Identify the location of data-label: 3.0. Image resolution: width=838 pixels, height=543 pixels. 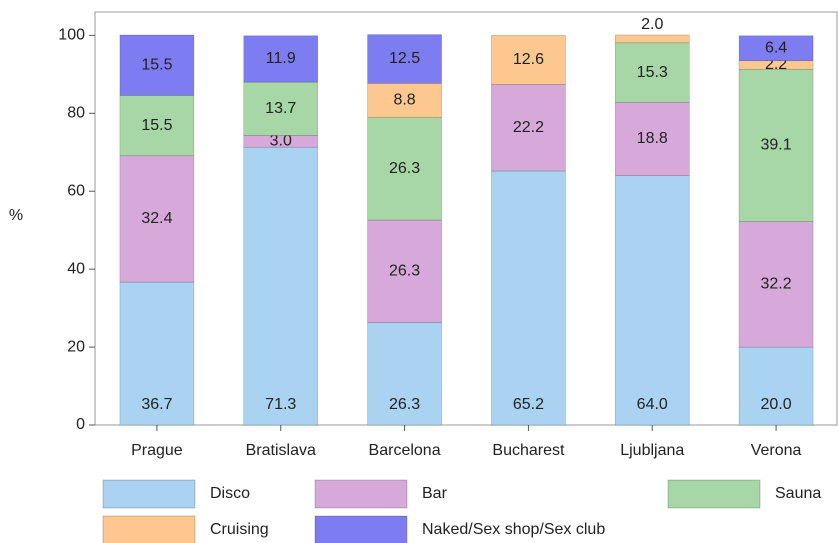
(281, 141).